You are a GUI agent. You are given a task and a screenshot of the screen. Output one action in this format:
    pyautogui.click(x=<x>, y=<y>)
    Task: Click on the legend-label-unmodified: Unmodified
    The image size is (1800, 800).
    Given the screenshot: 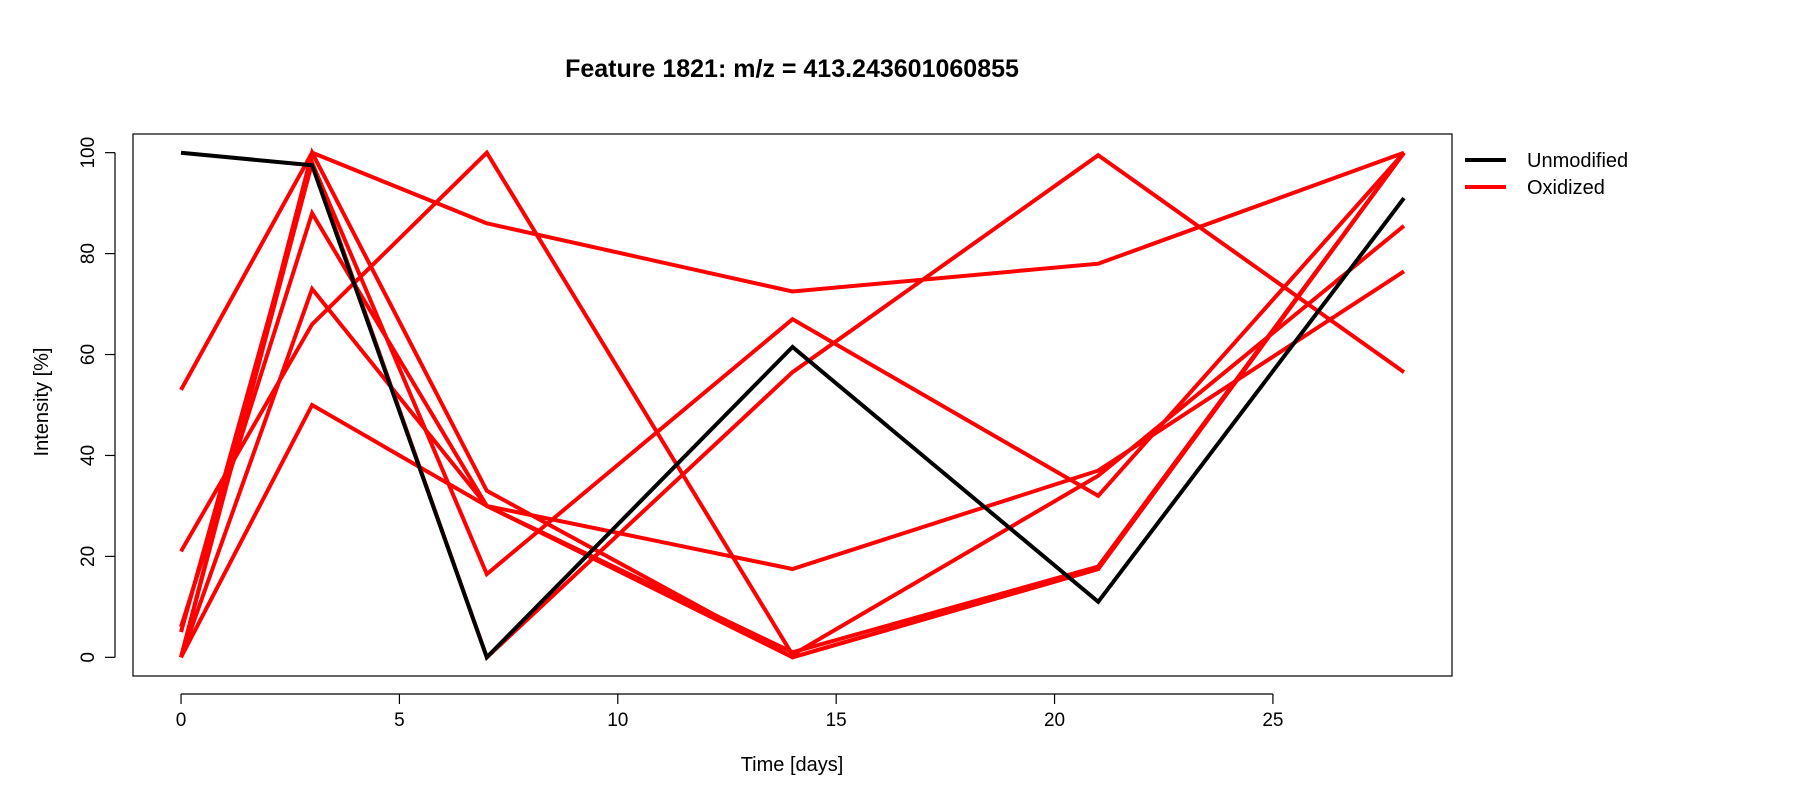 What is the action you would take?
    pyautogui.click(x=1577, y=161)
    